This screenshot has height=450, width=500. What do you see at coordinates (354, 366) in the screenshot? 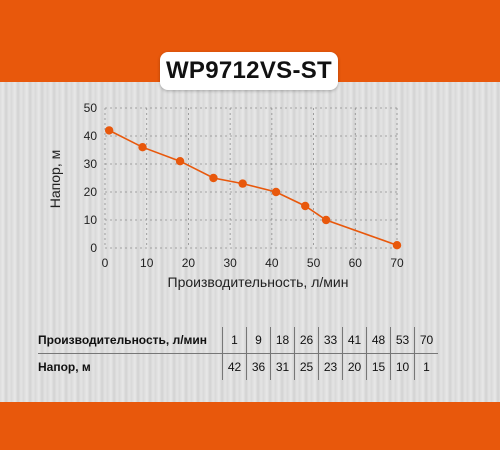
I see `table-cell: 20` at bounding box center [354, 366].